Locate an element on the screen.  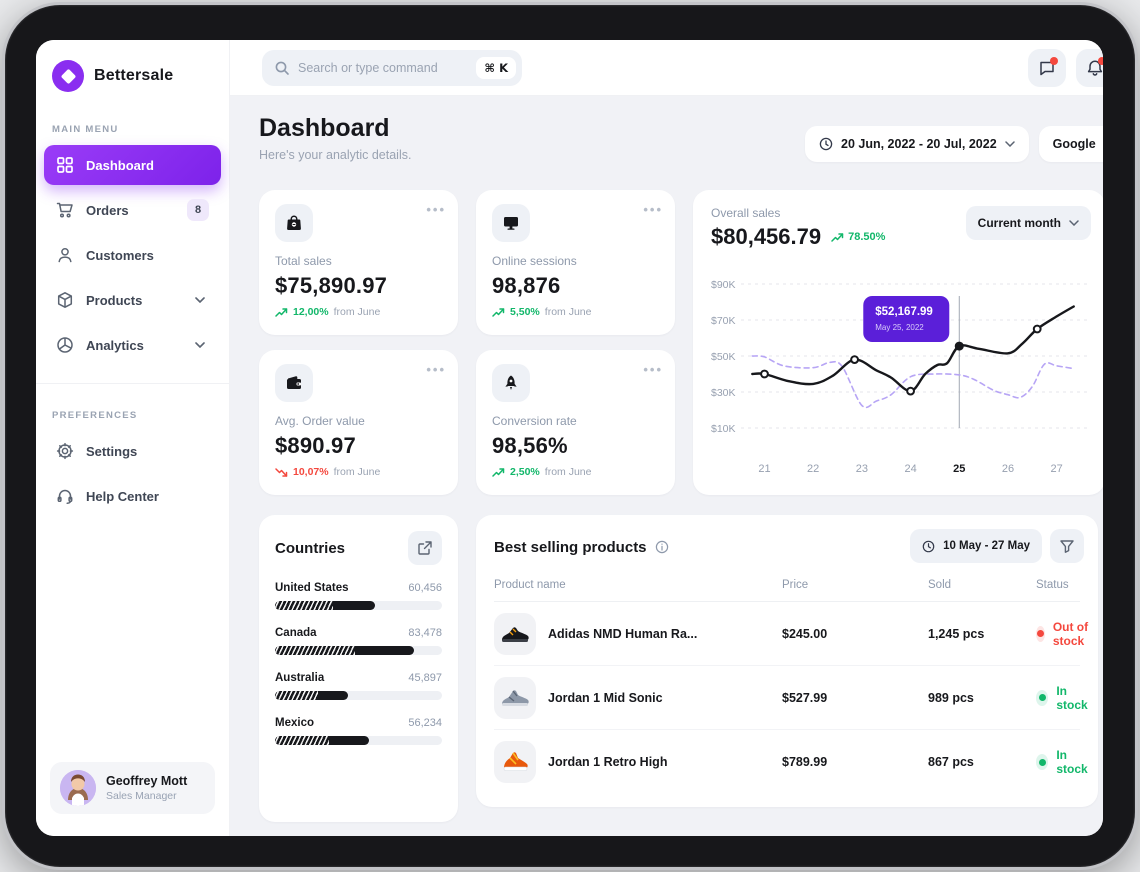
user-profile: Geoffrey Mott Sales Manager is located at coordinates (132, 788).